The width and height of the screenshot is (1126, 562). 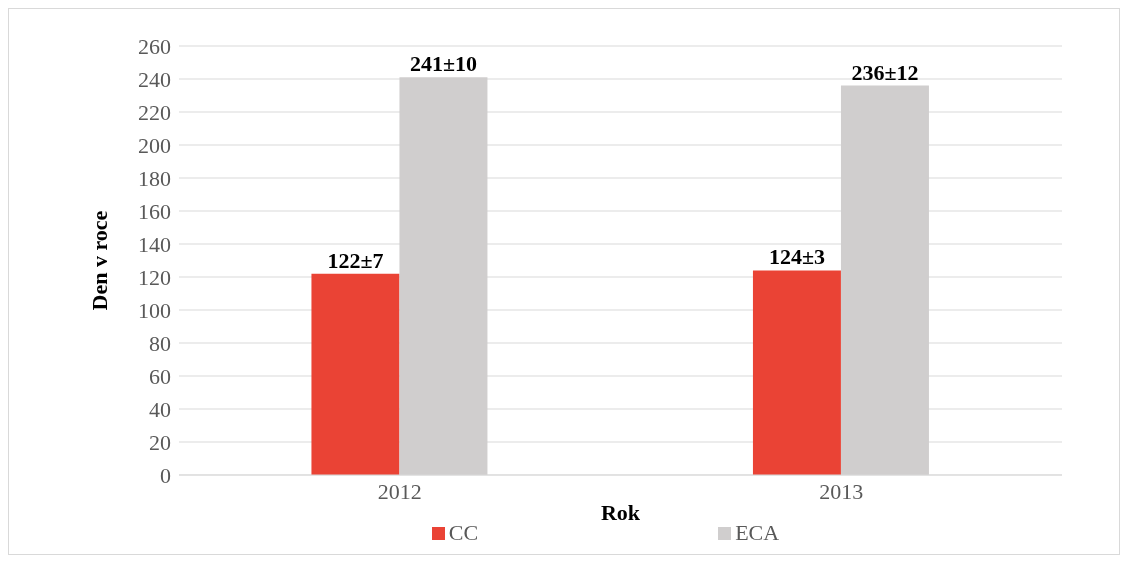 What do you see at coordinates (154, 310) in the screenshot?
I see `y-tick-label: 100` at bounding box center [154, 310].